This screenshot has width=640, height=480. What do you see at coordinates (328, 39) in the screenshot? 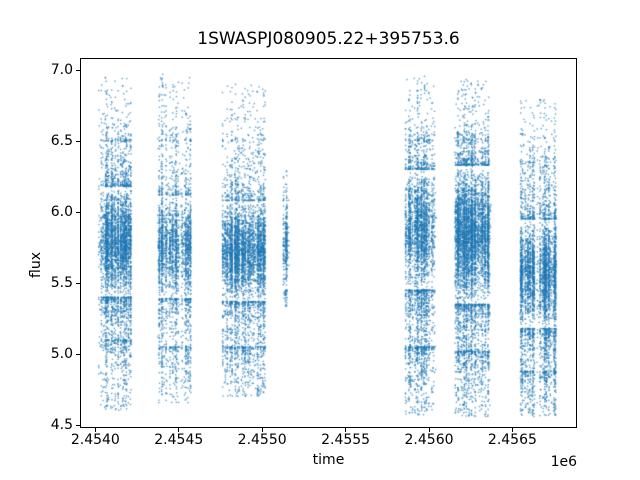
I see `plot-title: 1SWASPJ080905.22+395753.6` at bounding box center [328, 39].